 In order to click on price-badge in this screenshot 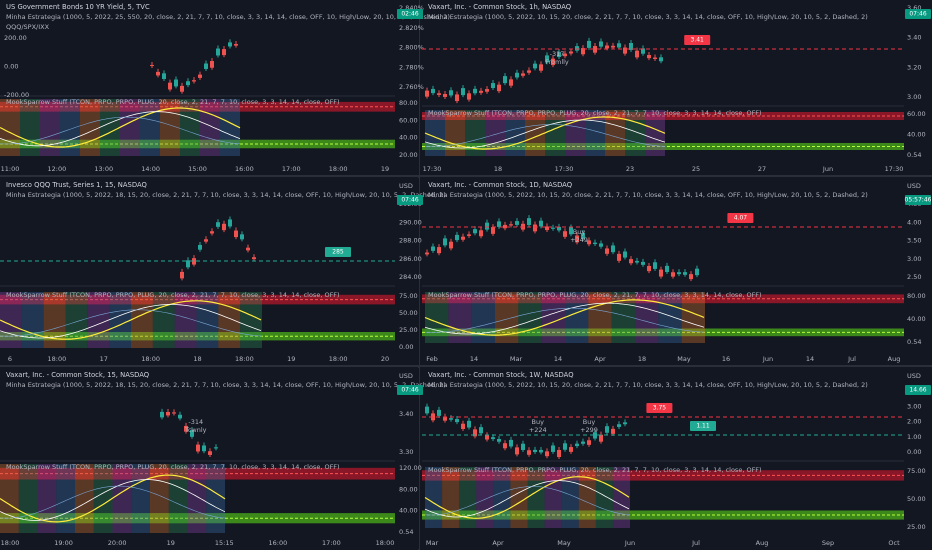, I will do `click(410, 390)`.